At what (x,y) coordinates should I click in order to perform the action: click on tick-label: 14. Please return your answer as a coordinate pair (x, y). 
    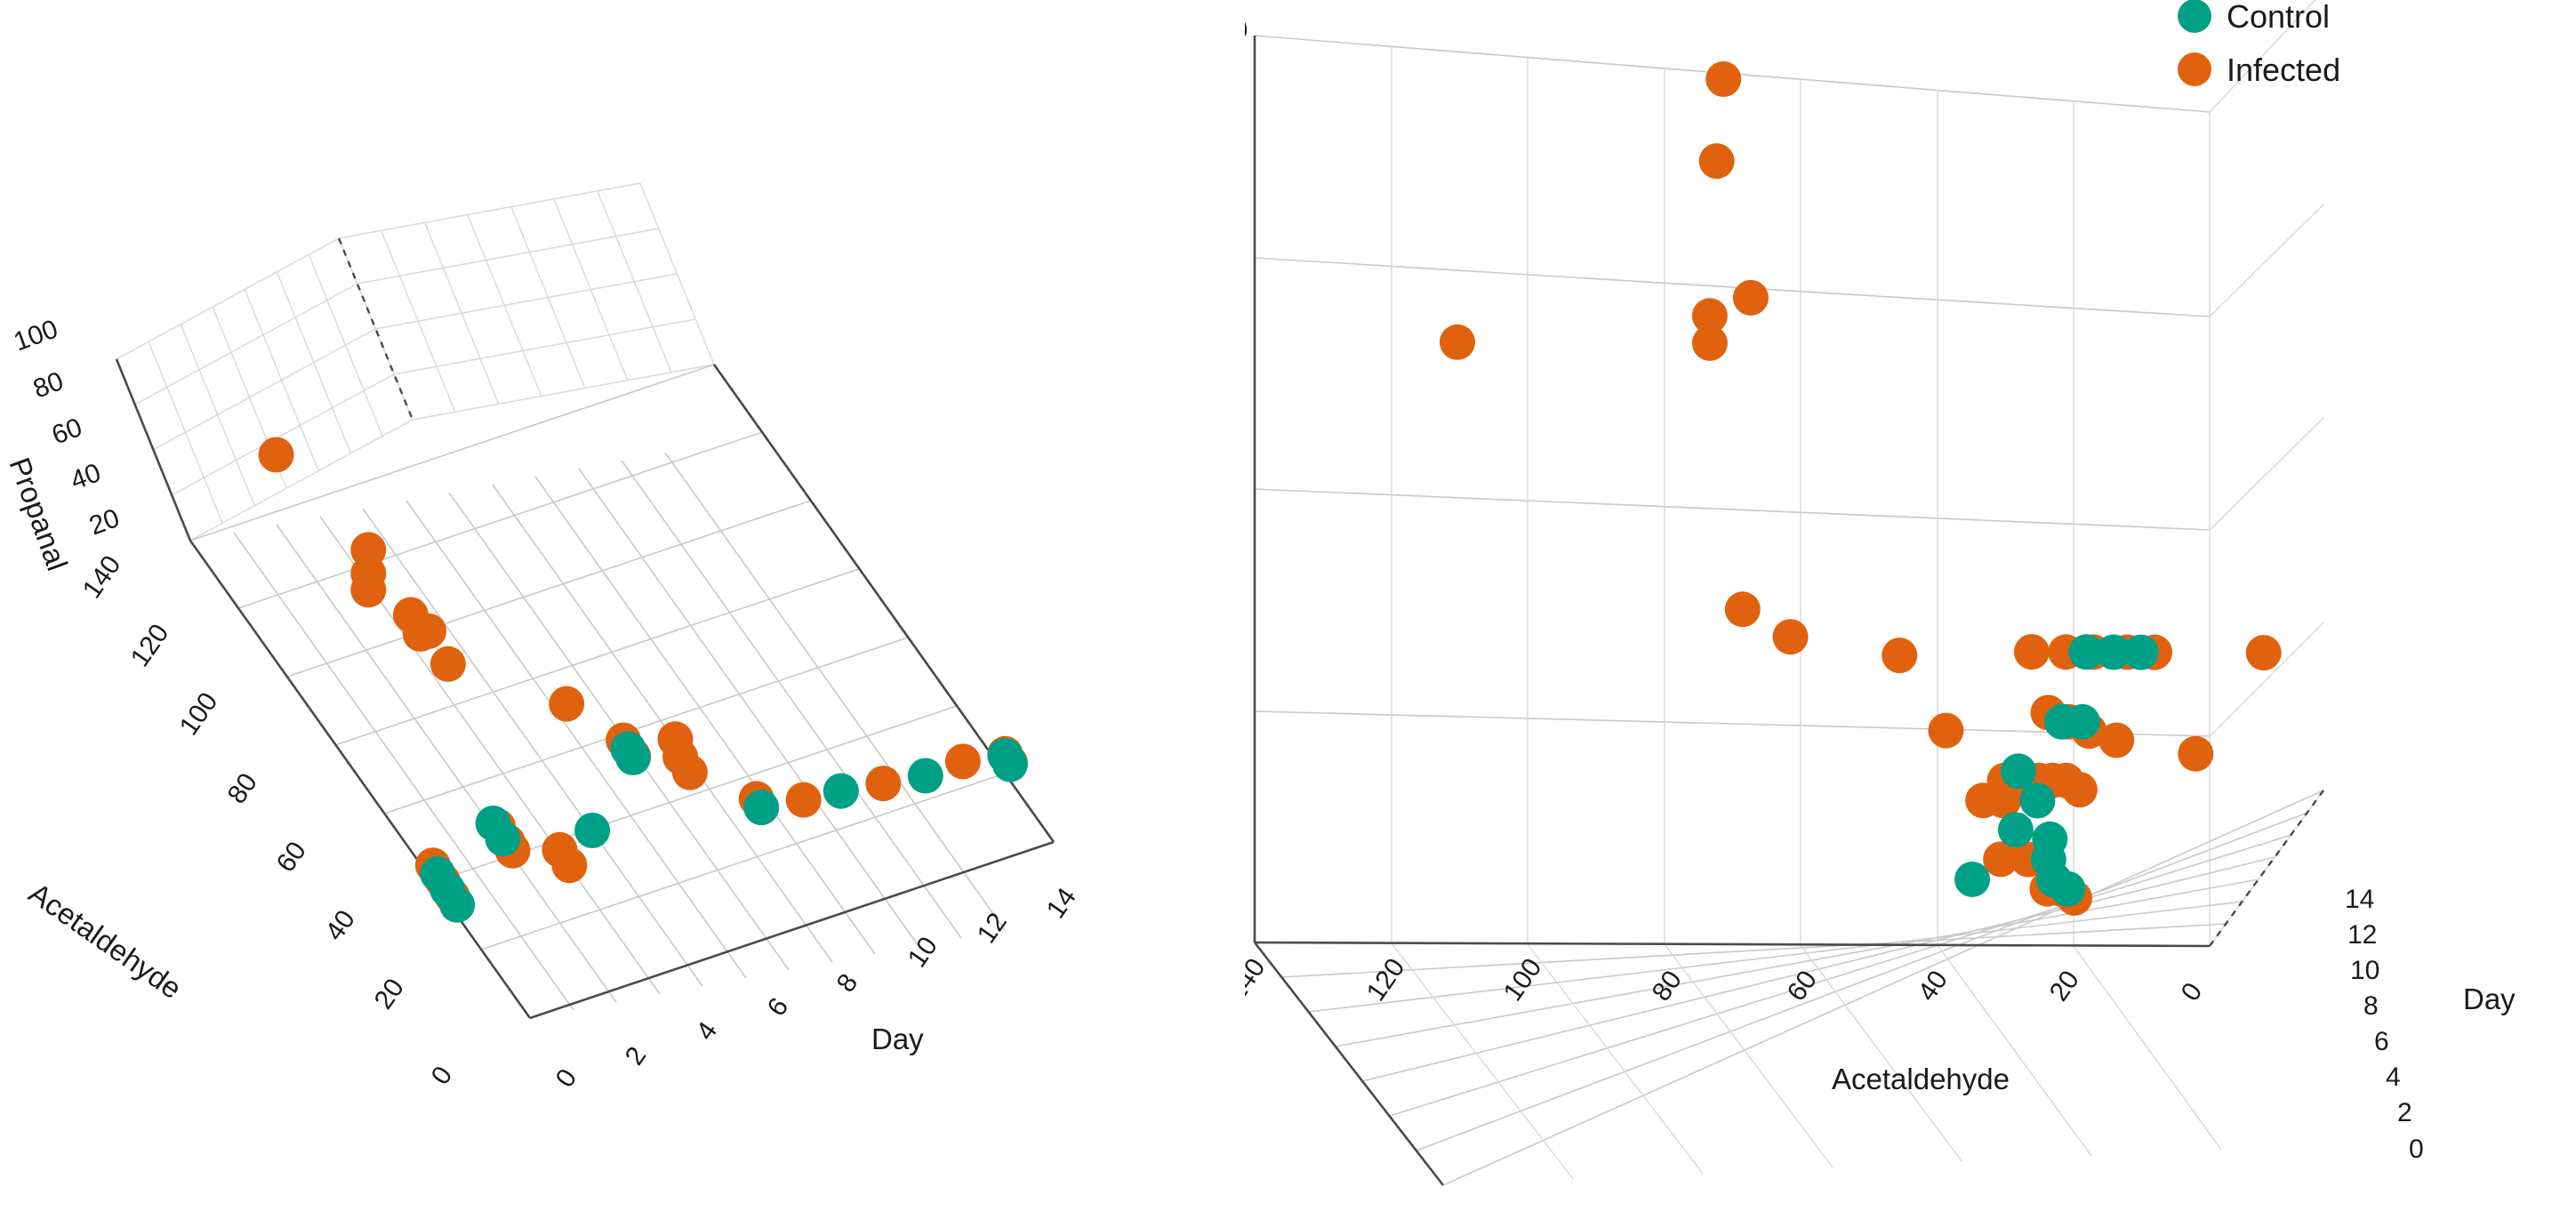
    Looking at the image, I should click on (2359, 899).